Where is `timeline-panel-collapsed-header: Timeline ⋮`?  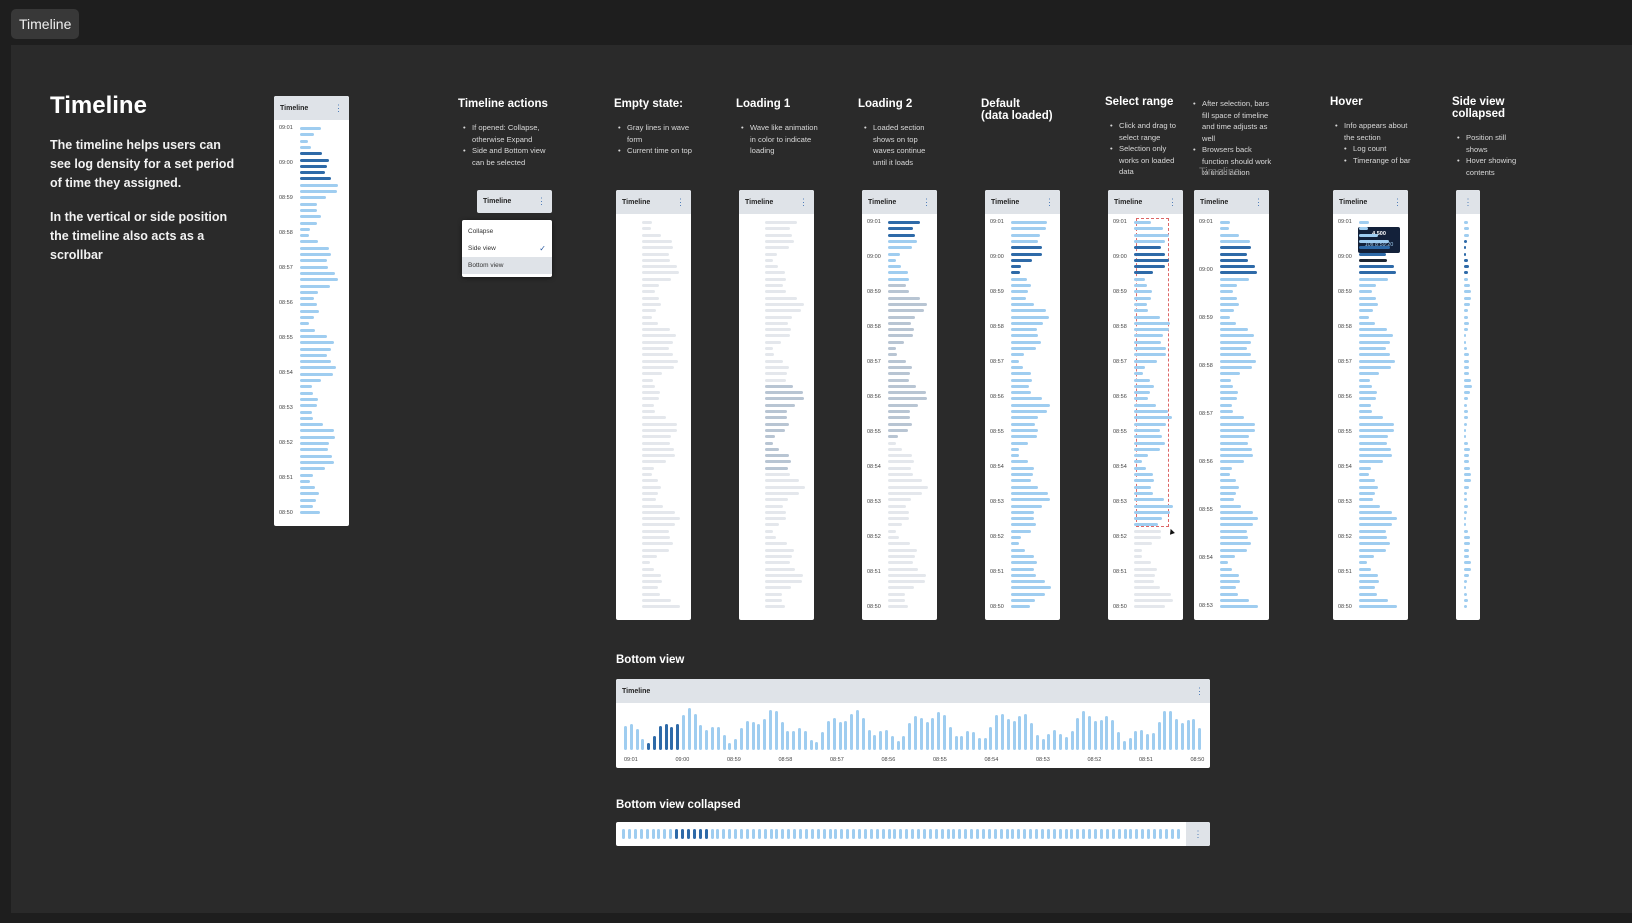
timeline-panel-collapsed-header: Timeline ⋮ is located at coordinates (514, 201).